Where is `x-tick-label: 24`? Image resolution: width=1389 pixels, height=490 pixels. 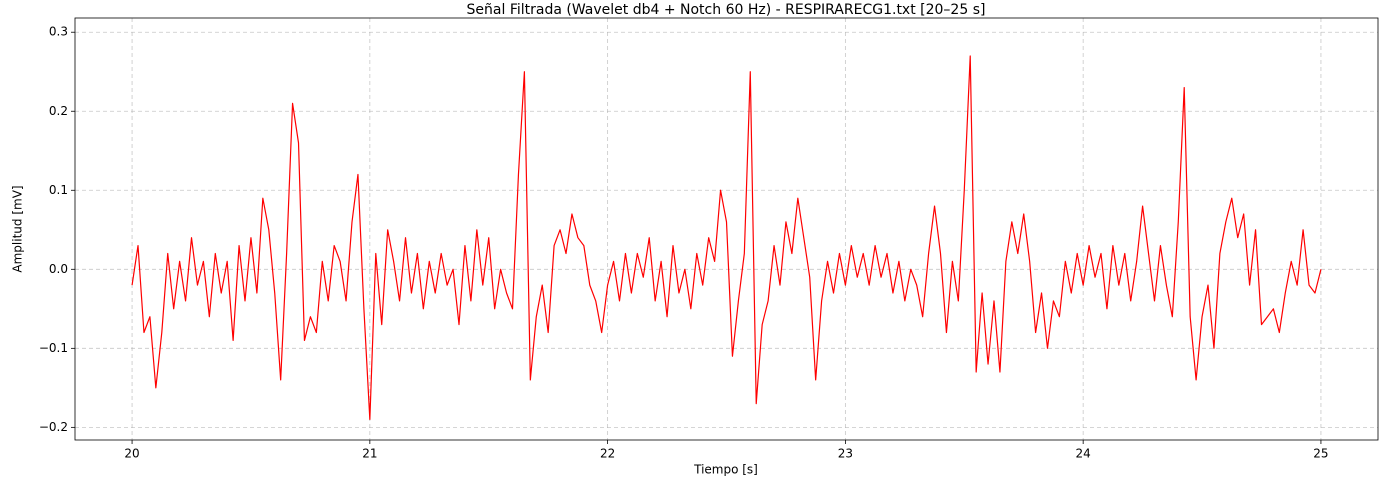 x-tick-label: 24 is located at coordinates (1083, 454).